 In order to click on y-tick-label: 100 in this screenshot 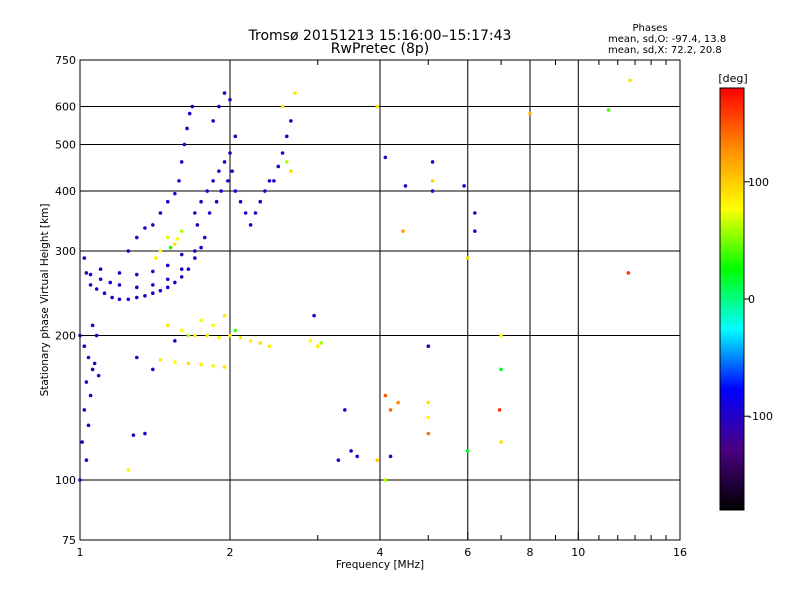, I will do `click(65, 480)`.